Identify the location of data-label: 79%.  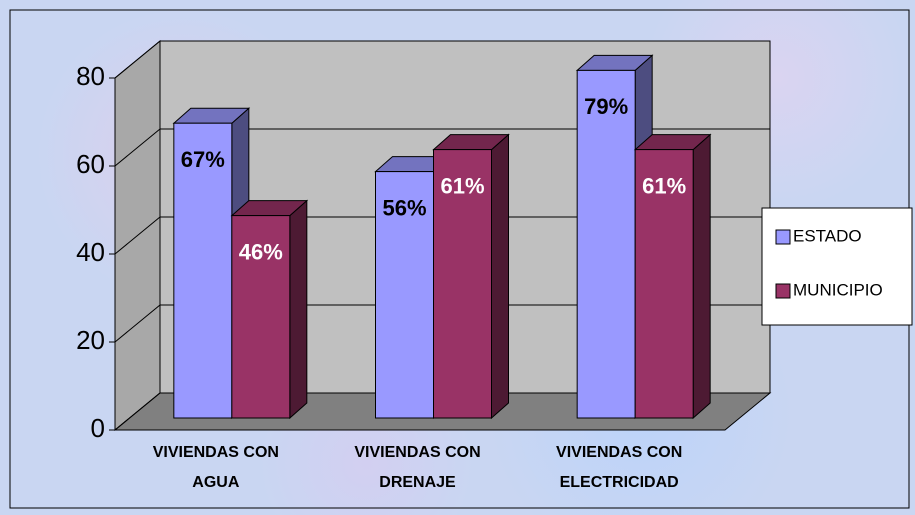
(606, 106).